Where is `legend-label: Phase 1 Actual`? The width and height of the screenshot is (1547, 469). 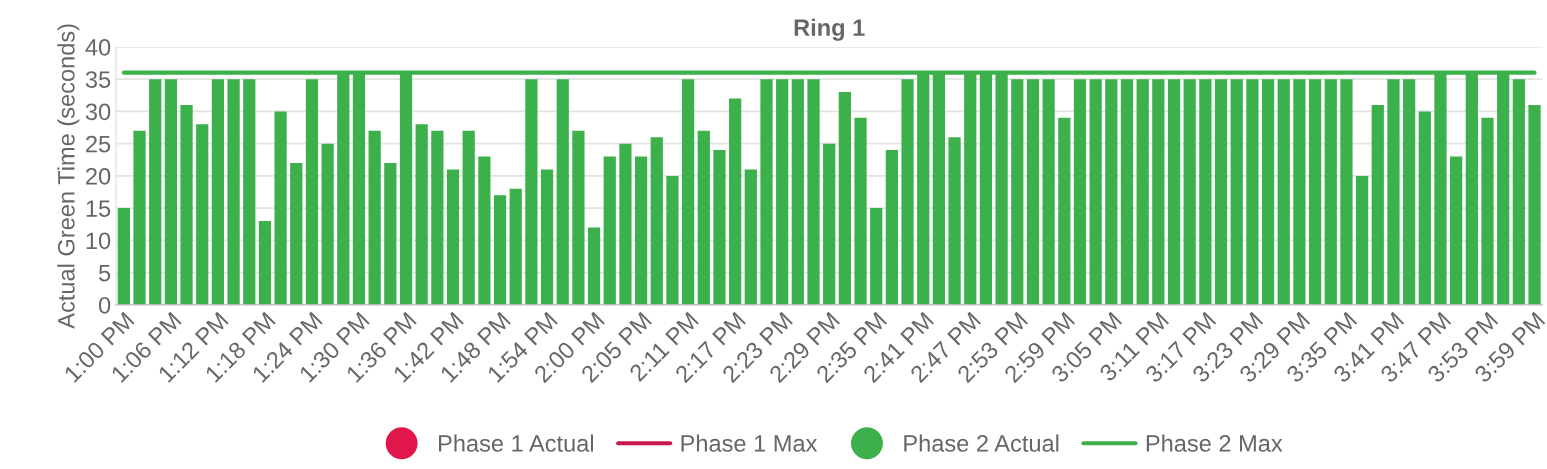 legend-label: Phase 1 Actual is located at coordinates (516, 443).